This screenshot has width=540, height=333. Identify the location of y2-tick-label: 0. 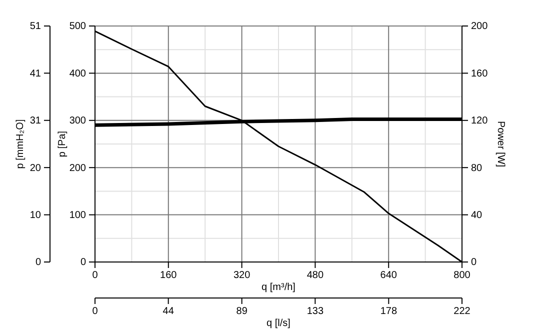
(474, 262).